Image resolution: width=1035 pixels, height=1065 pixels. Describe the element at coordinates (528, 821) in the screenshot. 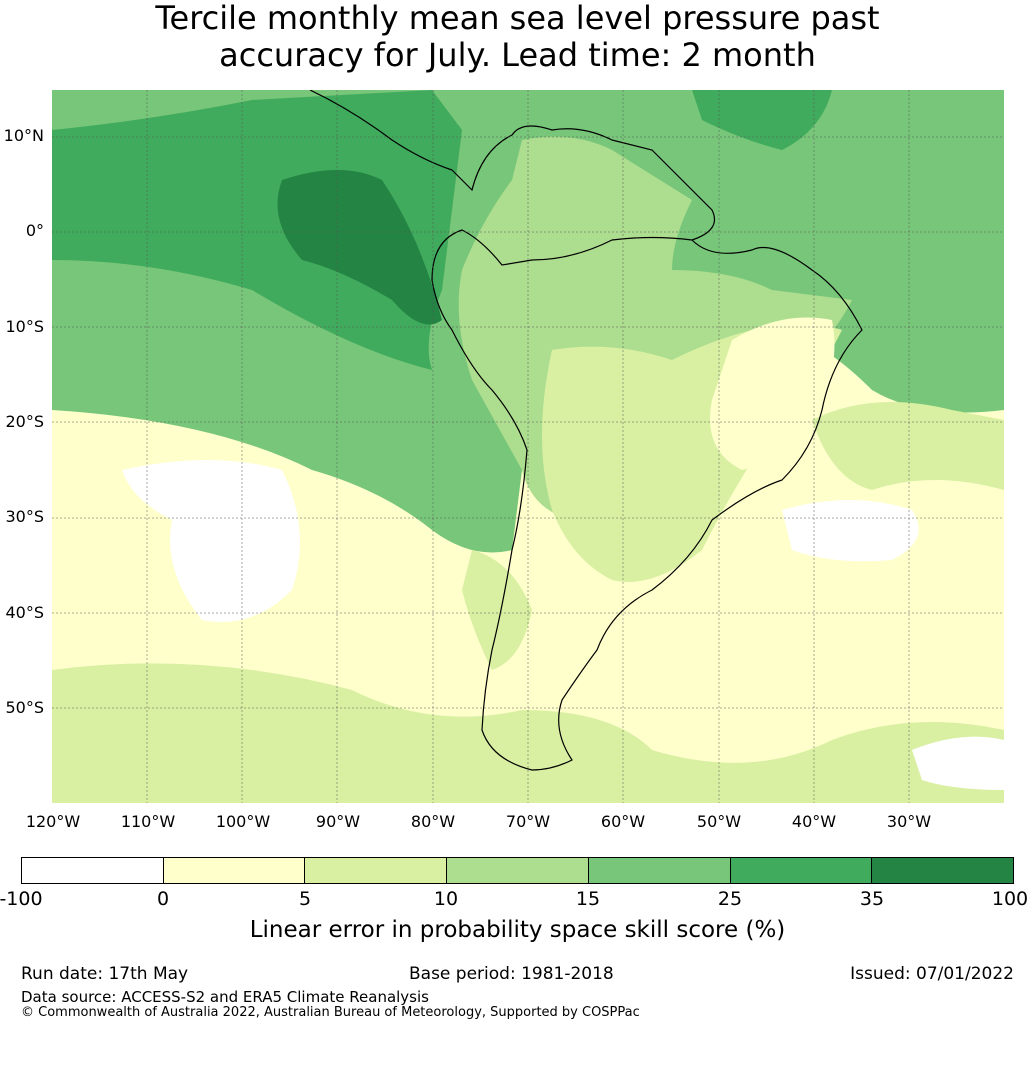

I see `lon-label-70w: 70°W` at that location.